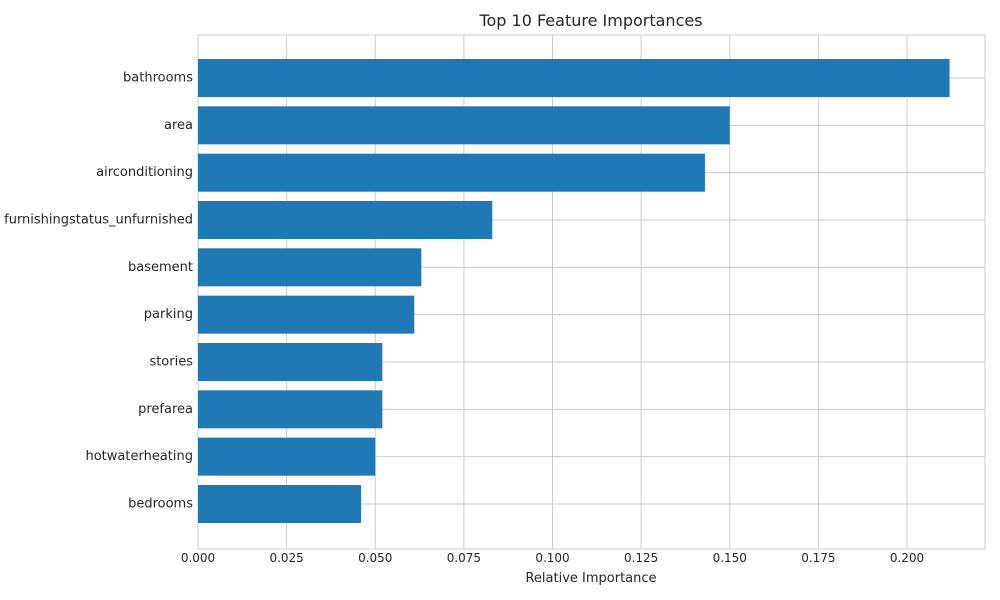 This screenshot has height=600, width=1000. What do you see at coordinates (641, 558) in the screenshot?
I see `x-tick-label: 0.125` at bounding box center [641, 558].